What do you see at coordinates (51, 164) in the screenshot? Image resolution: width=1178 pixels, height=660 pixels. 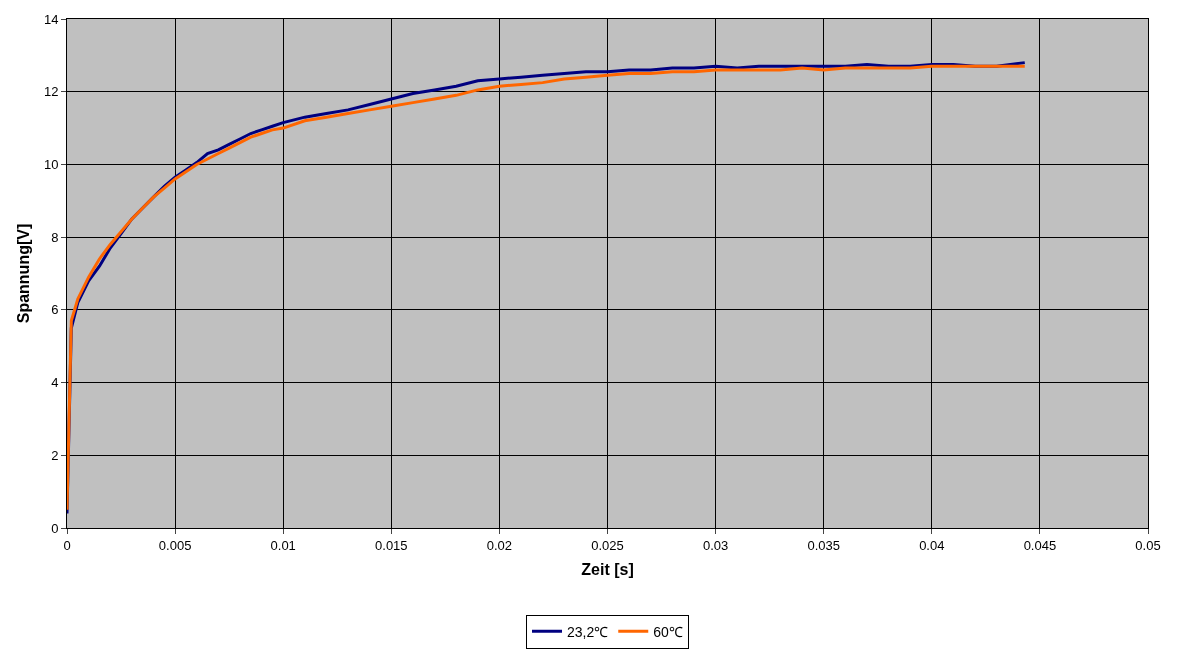 I see `y-tick-label: 10` at bounding box center [51, 164].